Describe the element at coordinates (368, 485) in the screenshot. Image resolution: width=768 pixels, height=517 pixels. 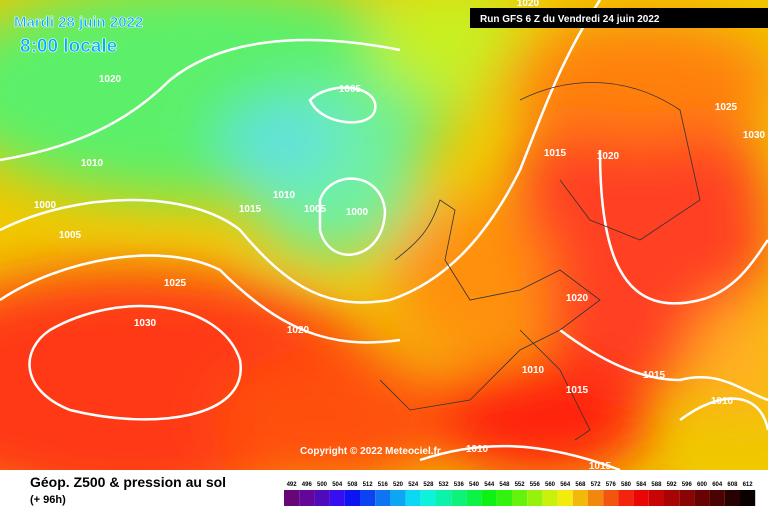
I see `legend-label: 512` at that location.